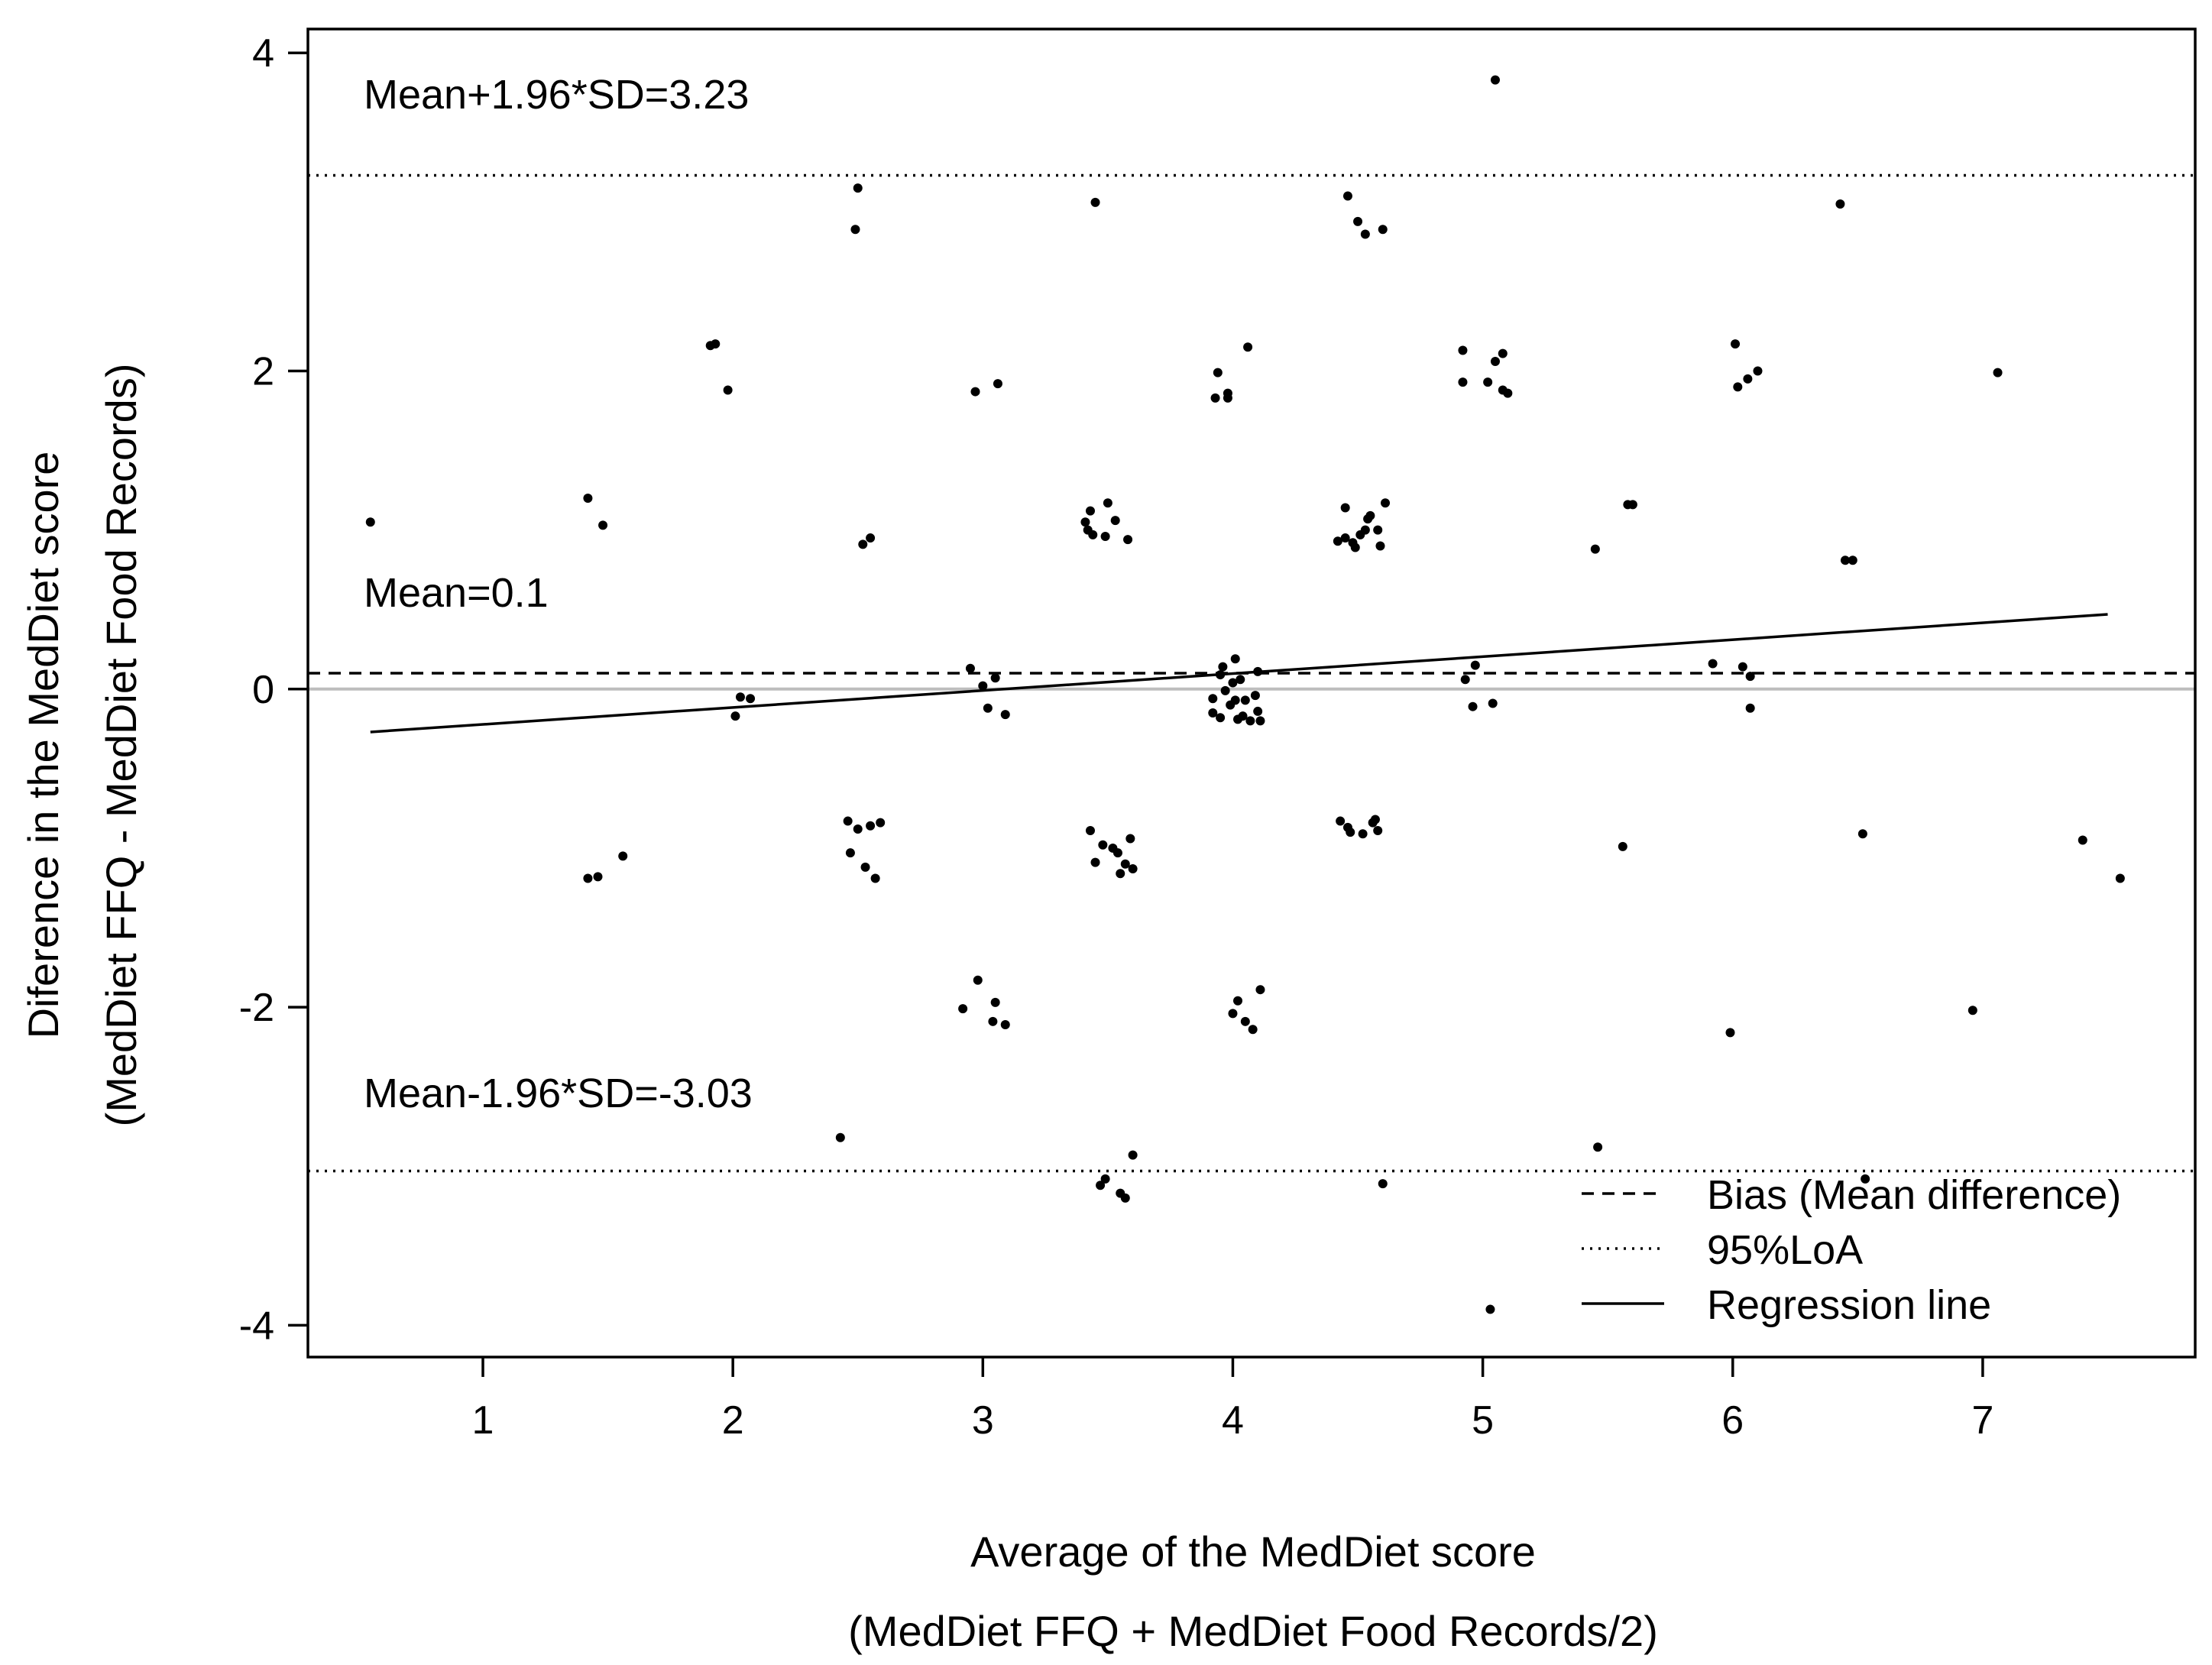 The width and height of the screenshot is (2212, 1665). What do you see at coordinates (558, 1093) in the screenshot?
I see `lower-loa-annotation: Mean-1.96*SD=-3.03` at bounding box center [558, 1093].